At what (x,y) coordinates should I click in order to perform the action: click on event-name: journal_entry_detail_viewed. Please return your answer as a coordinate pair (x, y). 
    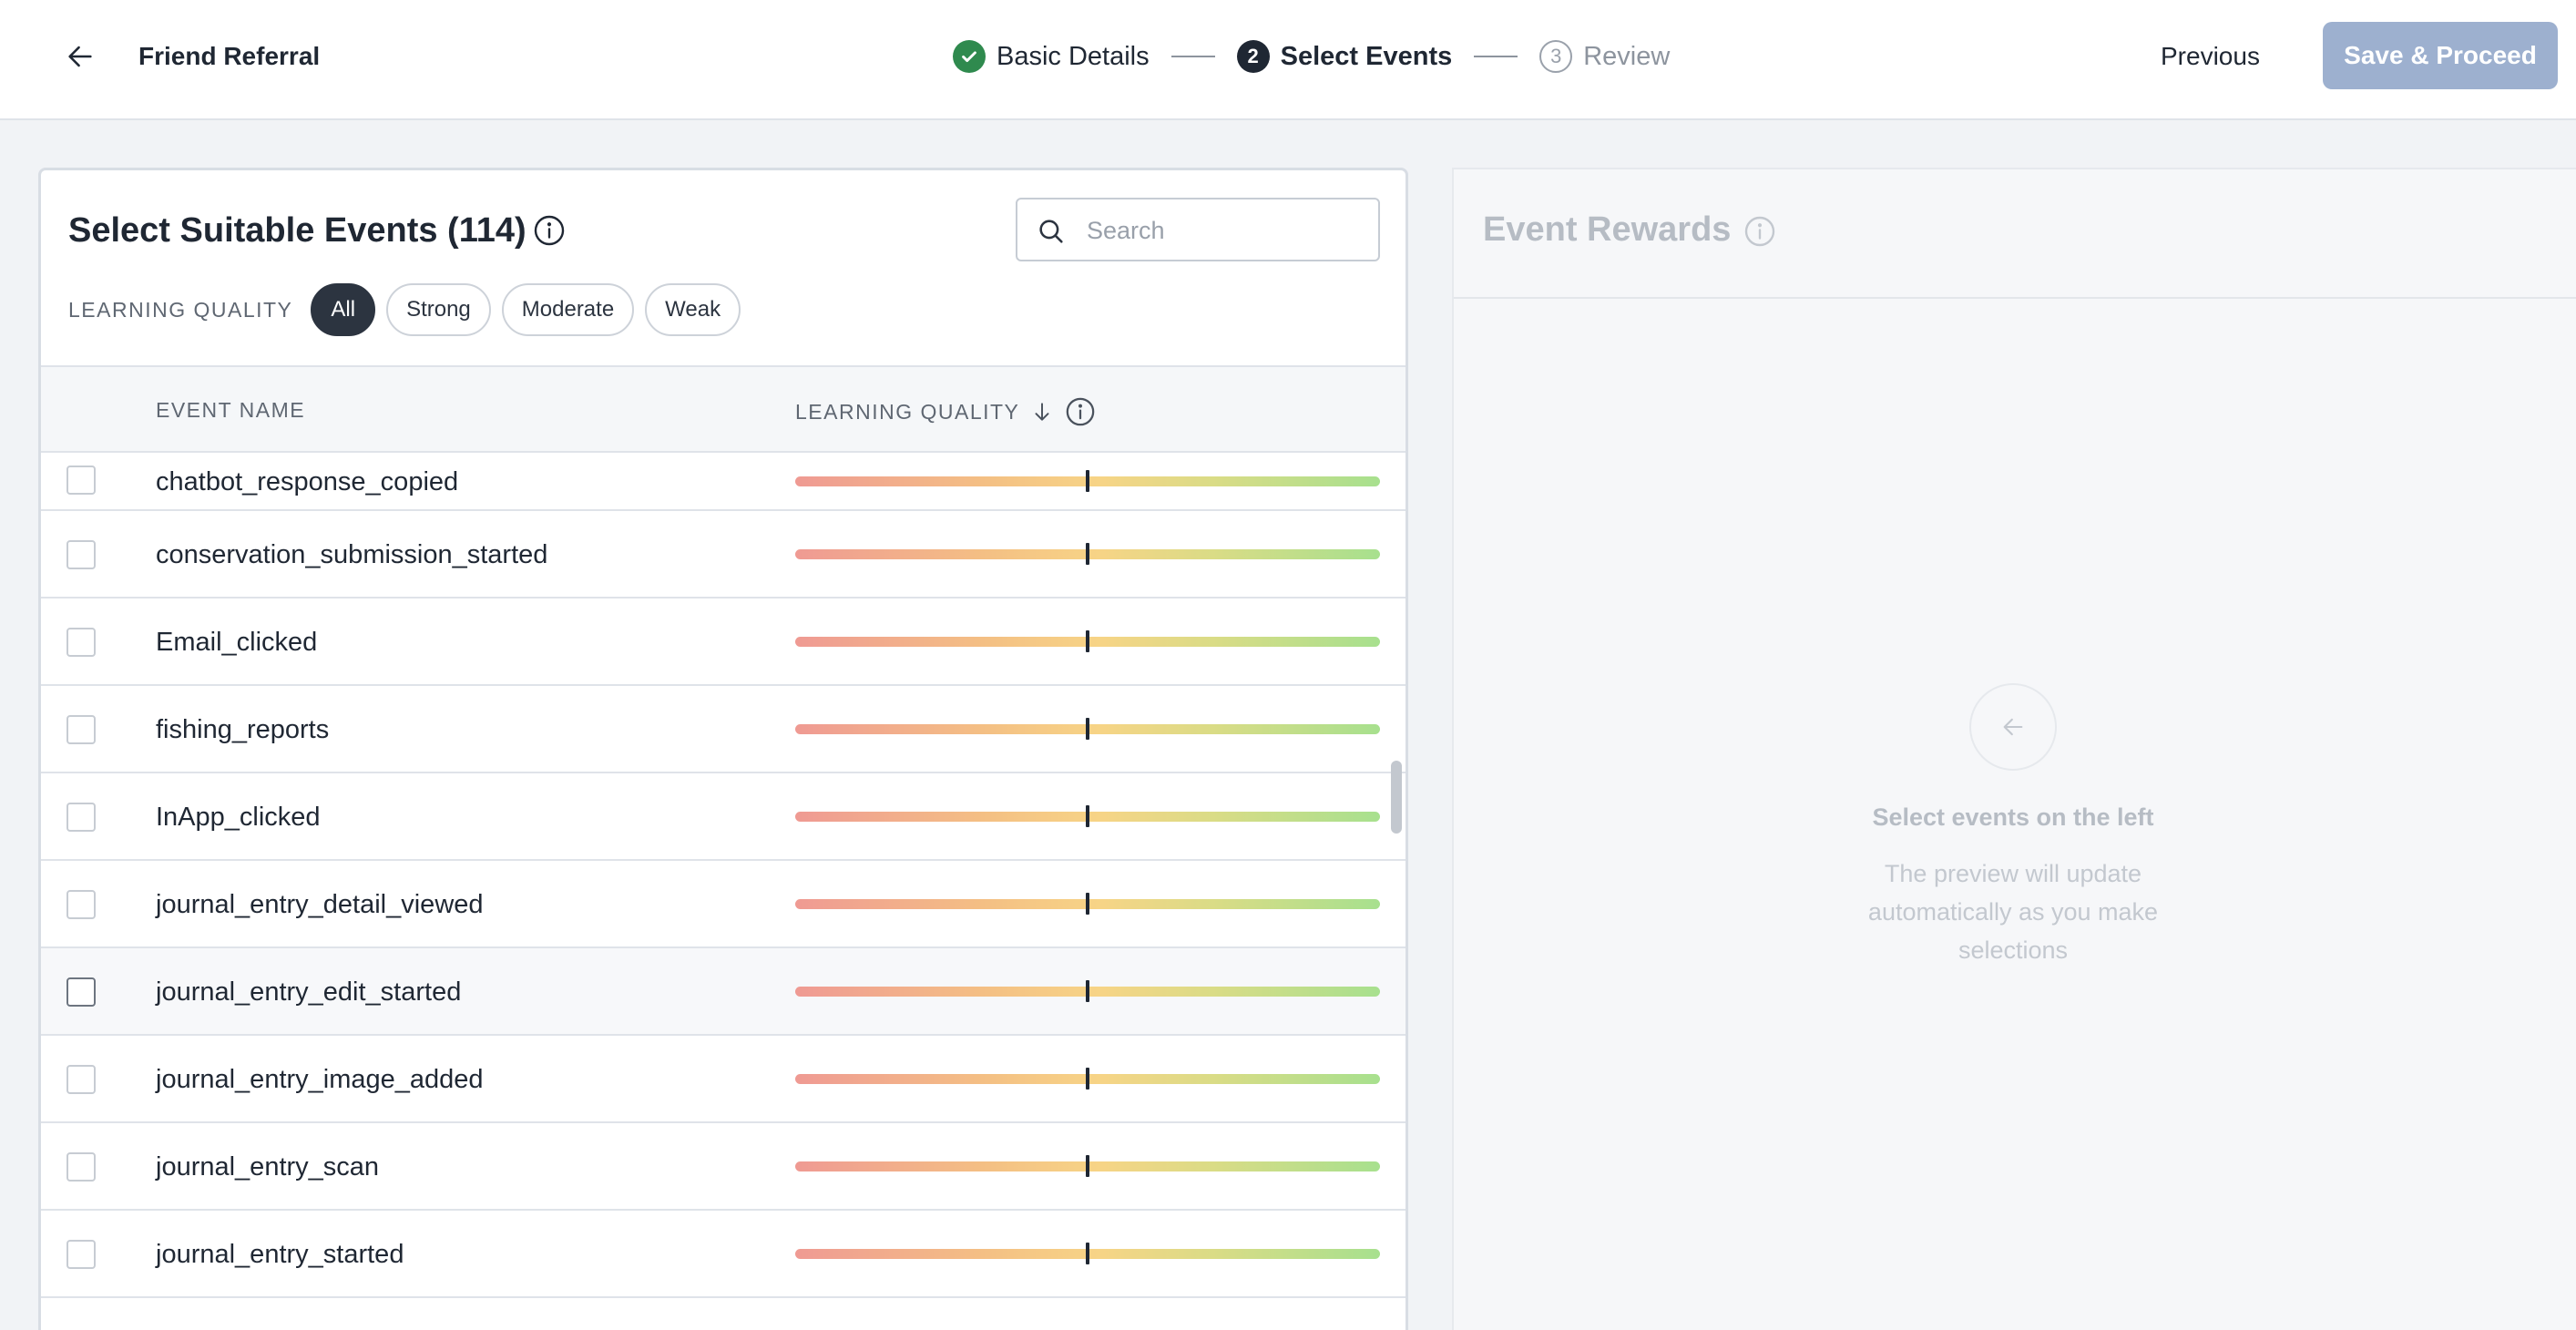
    Looking at the image, I should click on (320, 904).